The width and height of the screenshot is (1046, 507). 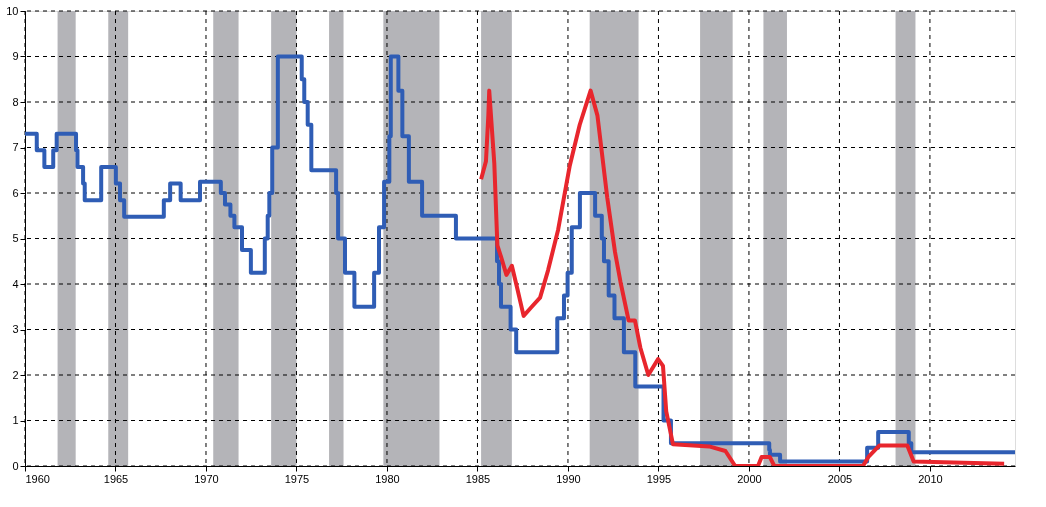 What do you see at coordinates (15, 420) in the screenshot?
I see `y-tick-label: 1` at bounding box center [15, 420].